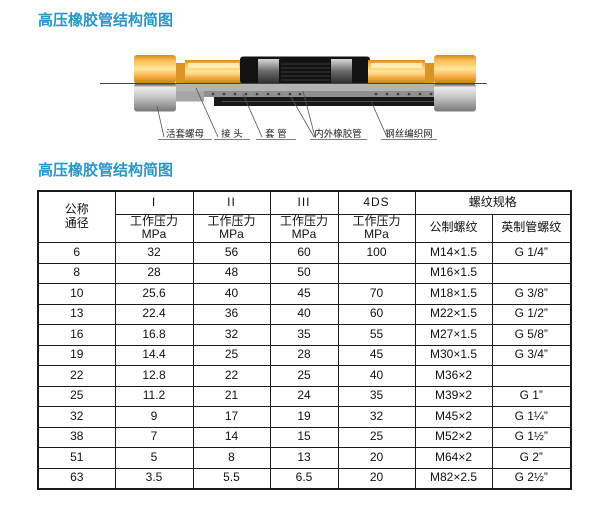 This screenshot has height=528, width=600. I want to click on cell-inch-thread: G 1/4”, so click(531, 253).